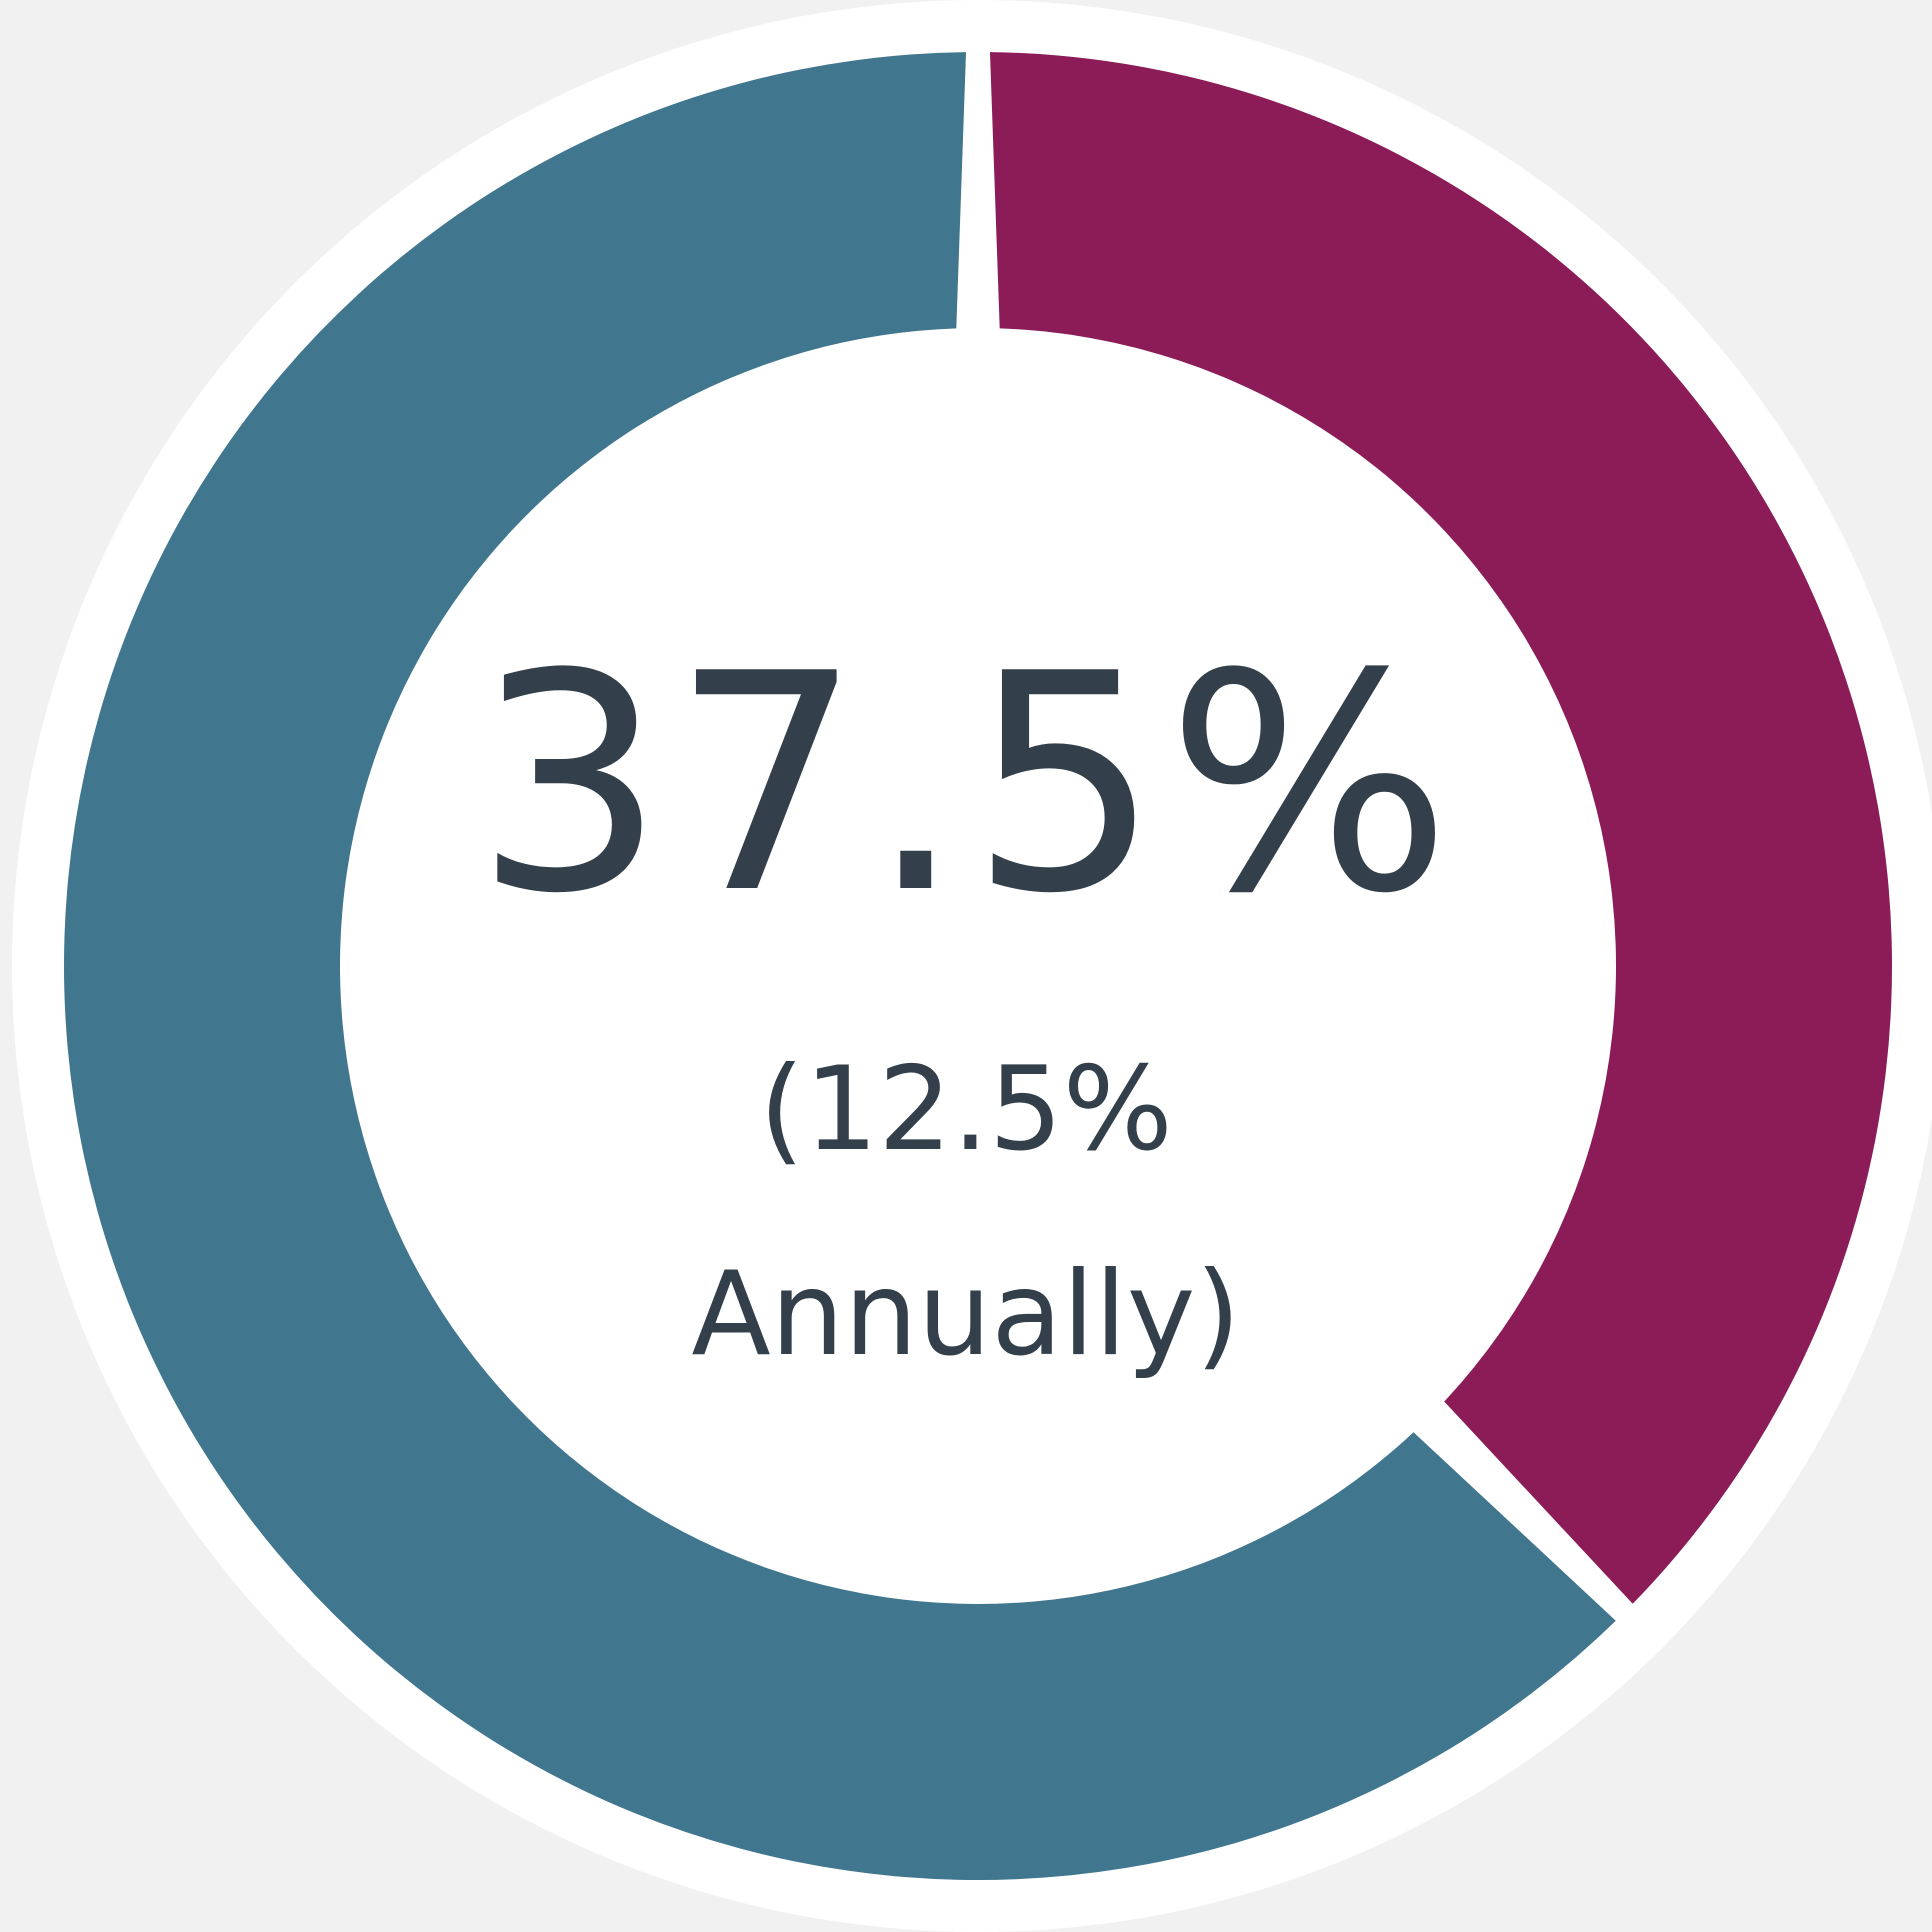  Describe the element at coordinates (966, 1314) in the screenshot. I see `center-sub-label-line-2: Annually)` at that location.